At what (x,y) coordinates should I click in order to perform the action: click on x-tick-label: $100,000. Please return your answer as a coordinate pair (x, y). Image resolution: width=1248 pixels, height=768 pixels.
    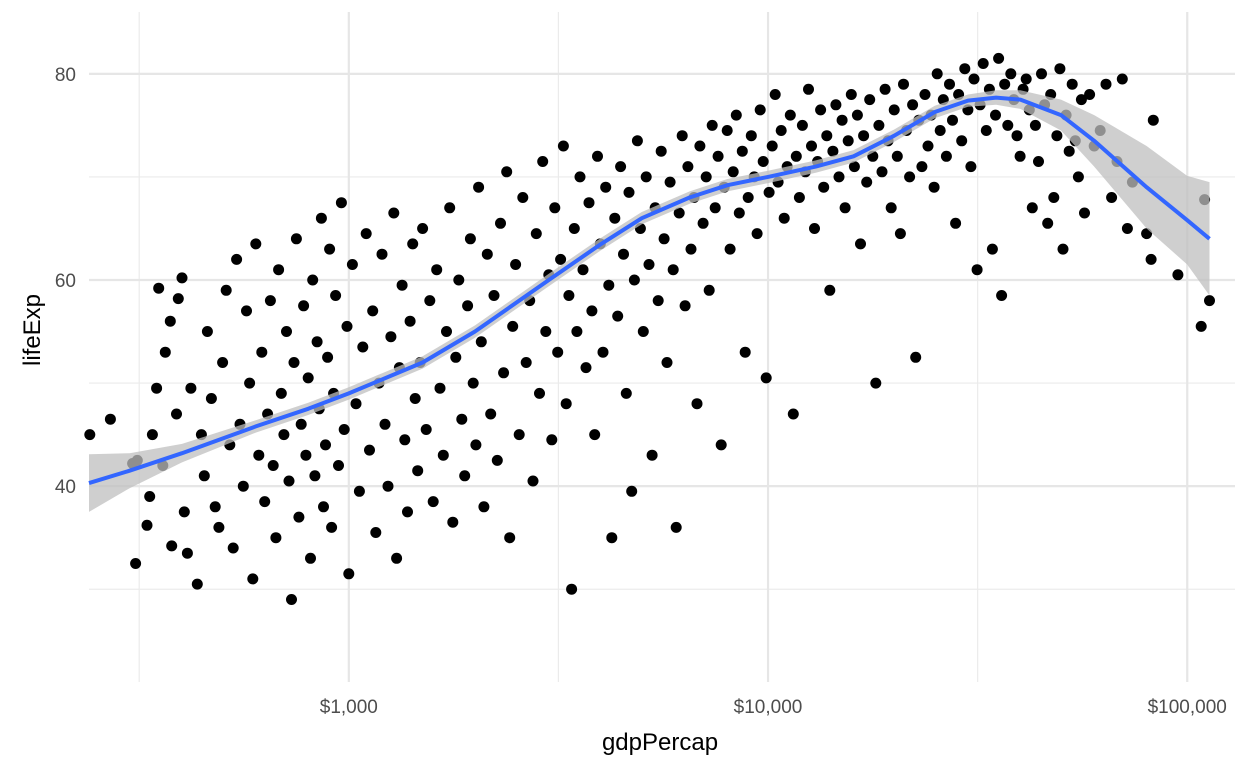
    Looking at the image, I should click on (1187, 707).